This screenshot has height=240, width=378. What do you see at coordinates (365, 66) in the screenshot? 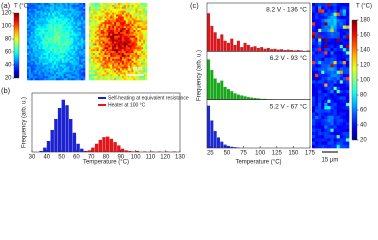
I see `colorbar-tick-label: 120` at bounding box center [365, 66].